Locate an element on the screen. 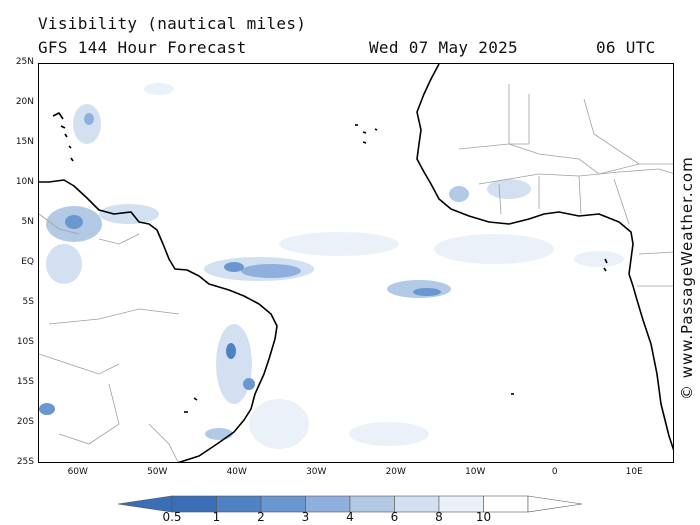  forecast-subtitle: GFS 144 Hour Forecast is located at coordinates (142, 47).